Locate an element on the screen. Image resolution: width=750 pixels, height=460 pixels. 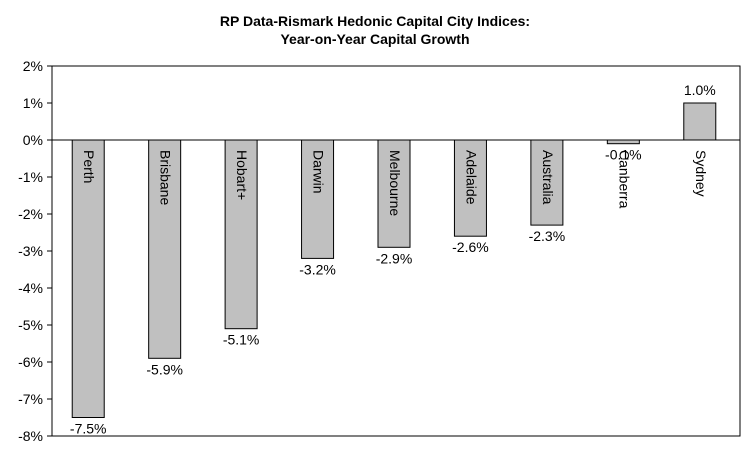
category-label: Brisbane is located at coordinates (166, 177).